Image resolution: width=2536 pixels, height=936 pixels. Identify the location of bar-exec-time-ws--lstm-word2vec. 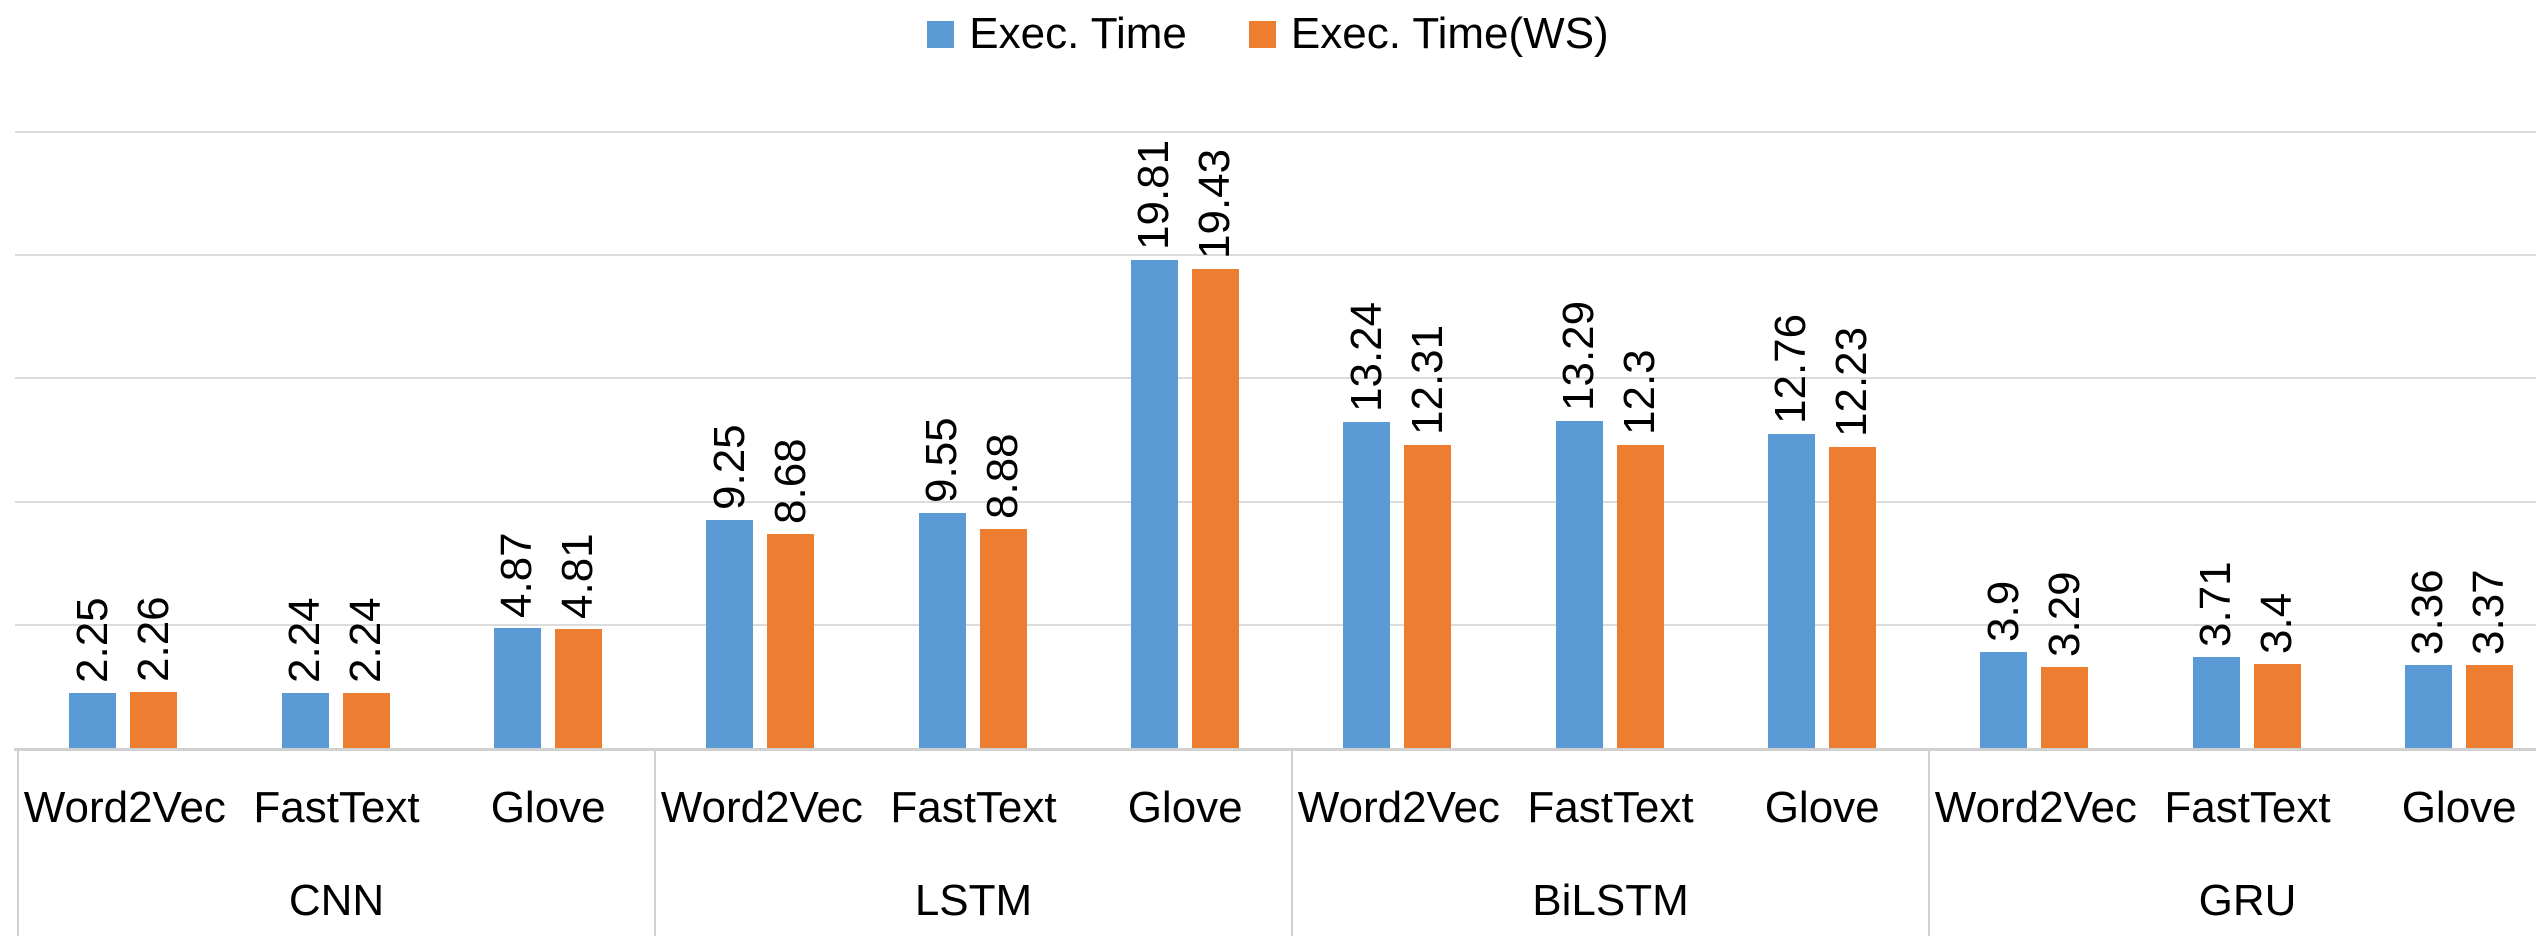
(791, 641).